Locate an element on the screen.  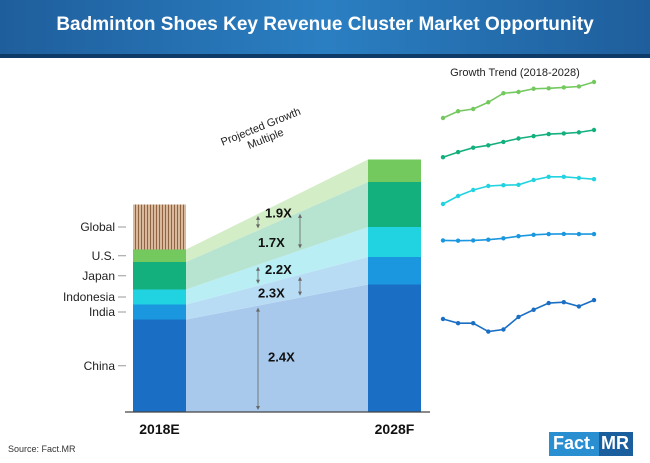
logo-part-mr: MR is located at coordinates (616, 444).